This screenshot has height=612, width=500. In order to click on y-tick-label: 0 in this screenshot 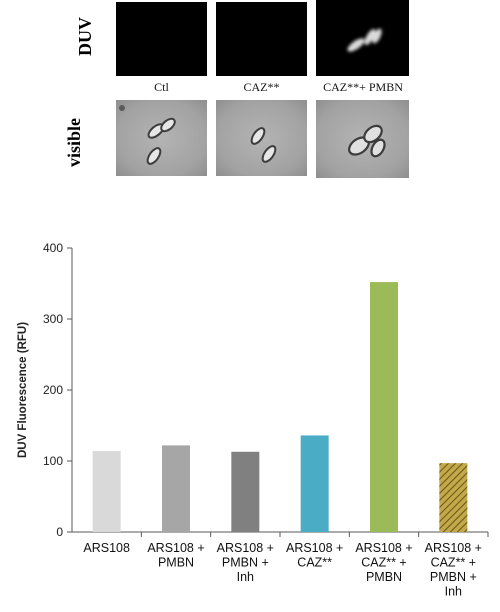, I will do `click(59, 532)`.